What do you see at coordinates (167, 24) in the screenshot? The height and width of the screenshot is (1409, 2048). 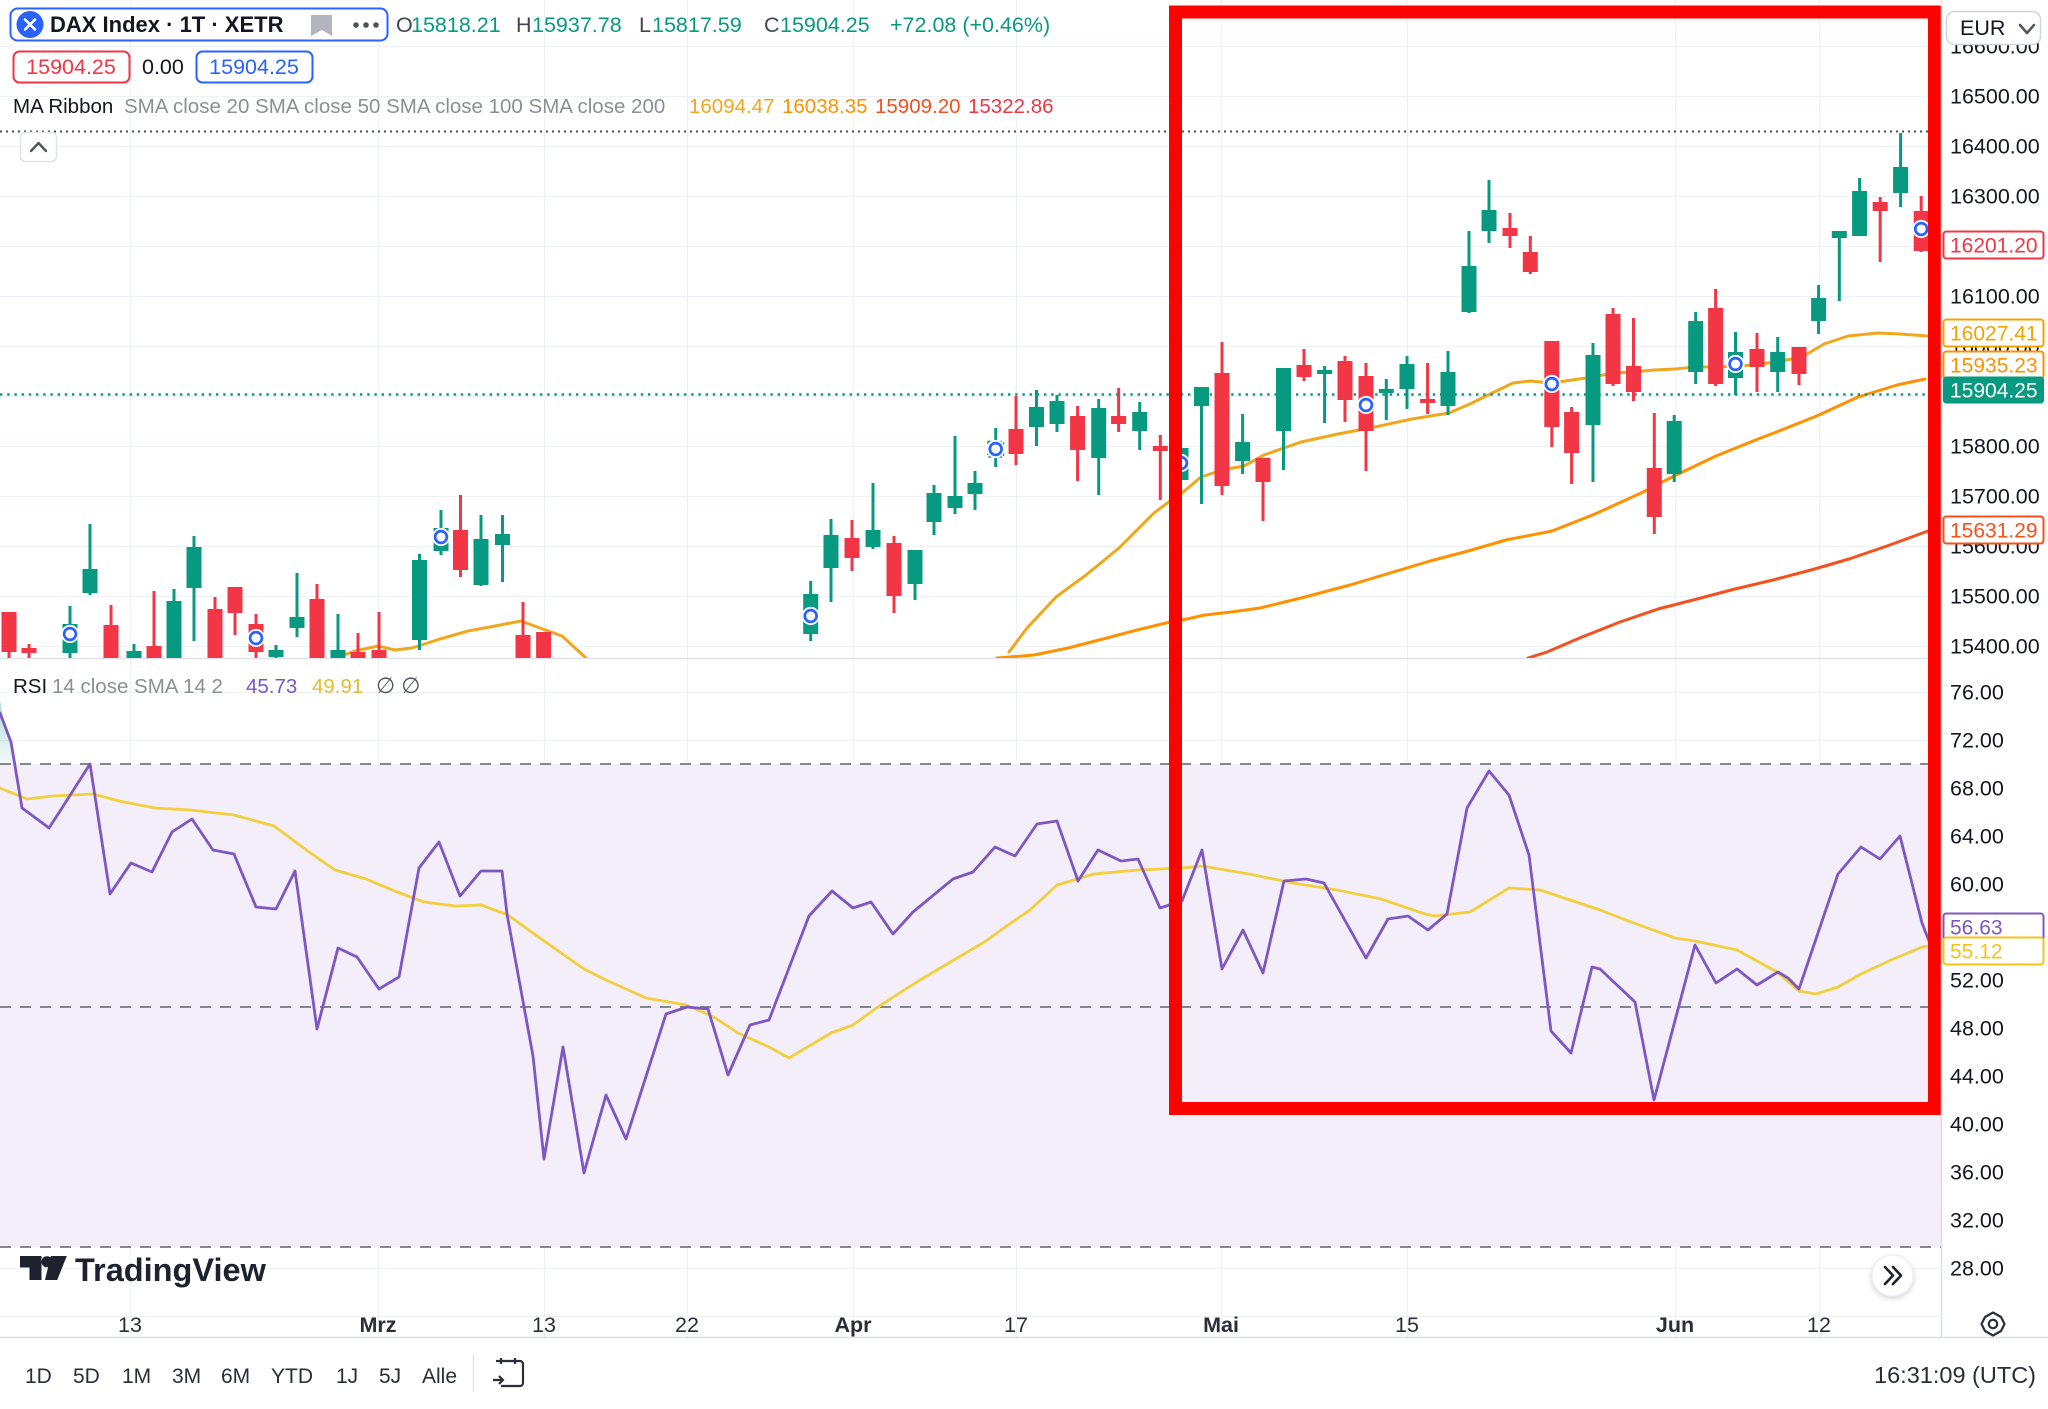 I see `svg-text: DAX Index · 1T · XETR` at bounding box center [167, 24].